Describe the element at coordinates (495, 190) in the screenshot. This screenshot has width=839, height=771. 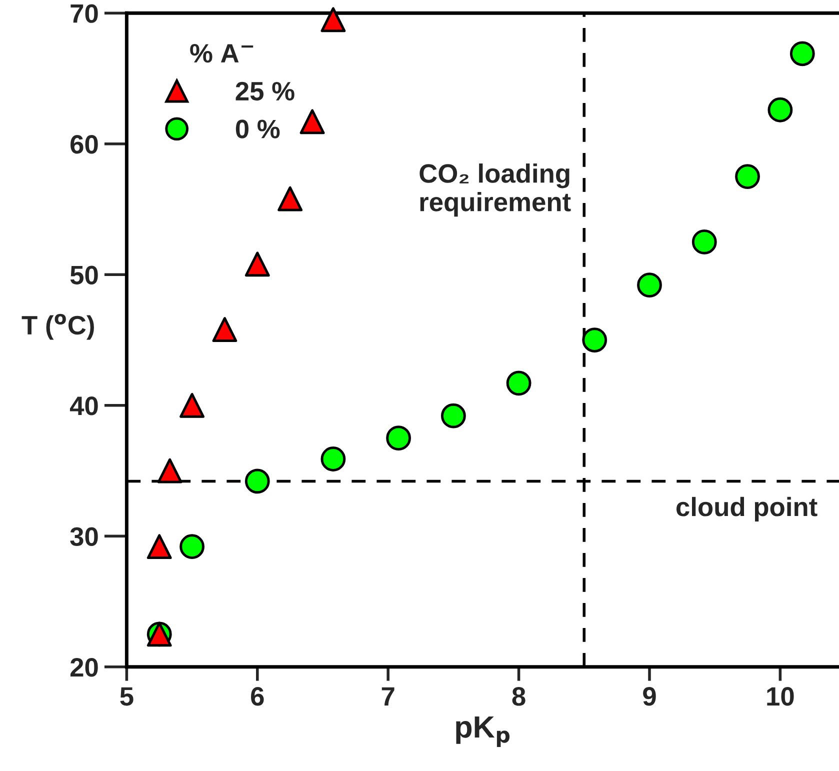
I see `ref-line-label: CO₂ loading requirement` at that location.